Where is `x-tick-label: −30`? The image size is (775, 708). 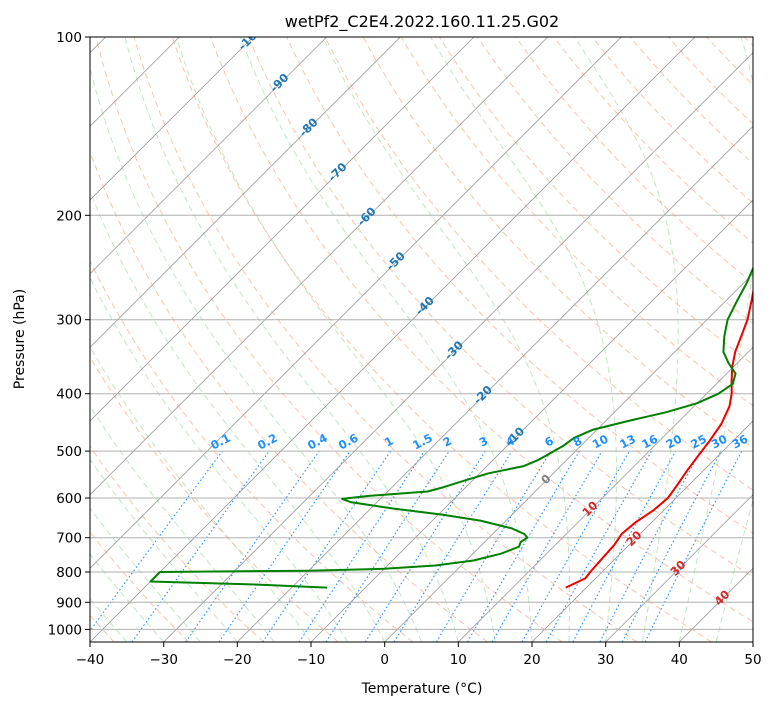 x-tick-label: −30 is located at coordinates (163, 660).